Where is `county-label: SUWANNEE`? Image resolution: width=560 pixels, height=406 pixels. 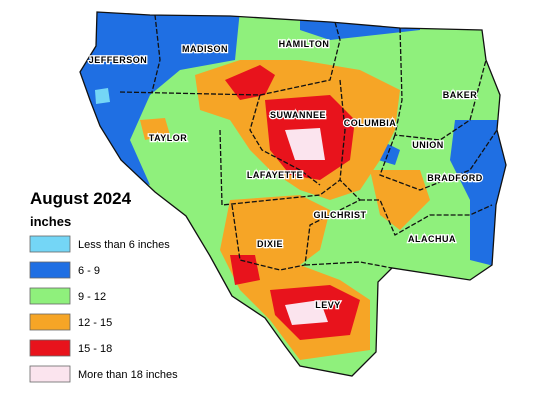
county-label: SUWANNEE is located at coordinates (298, 115).